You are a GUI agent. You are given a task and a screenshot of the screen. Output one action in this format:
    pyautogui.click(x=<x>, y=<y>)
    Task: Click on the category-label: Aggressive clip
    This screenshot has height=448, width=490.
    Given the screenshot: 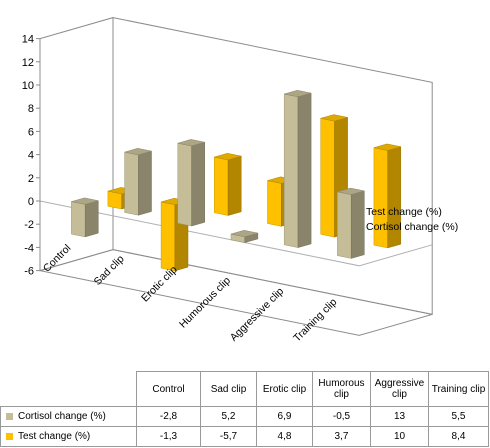 What is the action you would take?
    pyautogui.click(x=257, y=314)
    